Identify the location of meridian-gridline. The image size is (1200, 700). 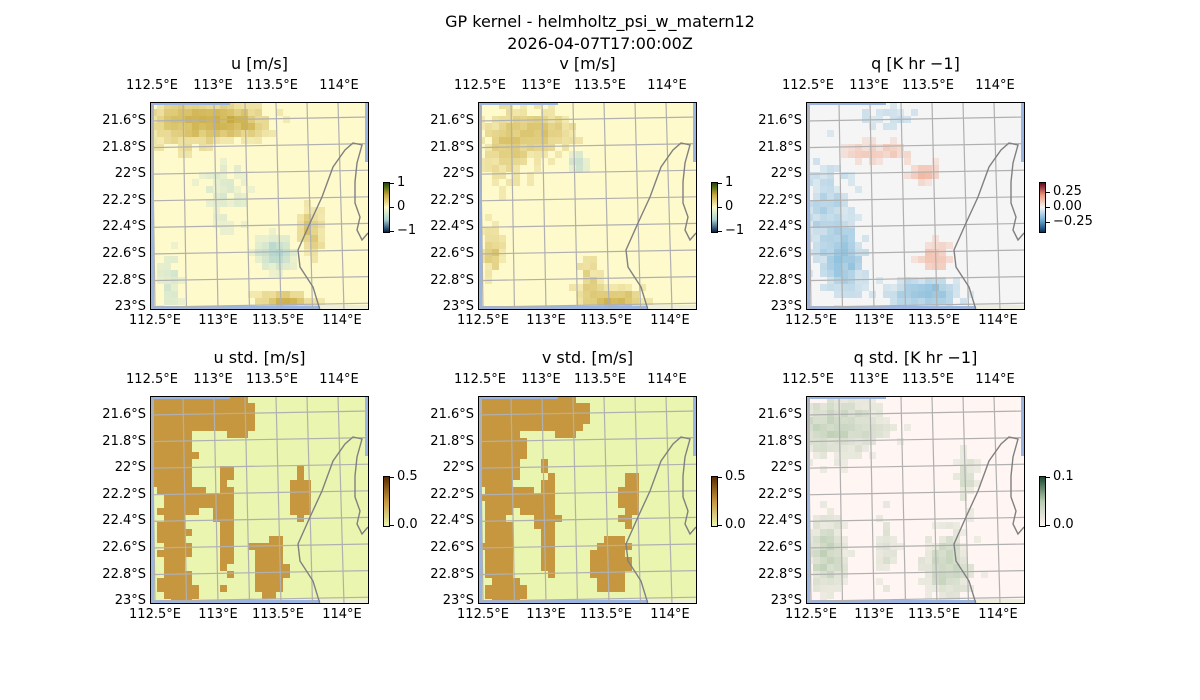
(669, 206).